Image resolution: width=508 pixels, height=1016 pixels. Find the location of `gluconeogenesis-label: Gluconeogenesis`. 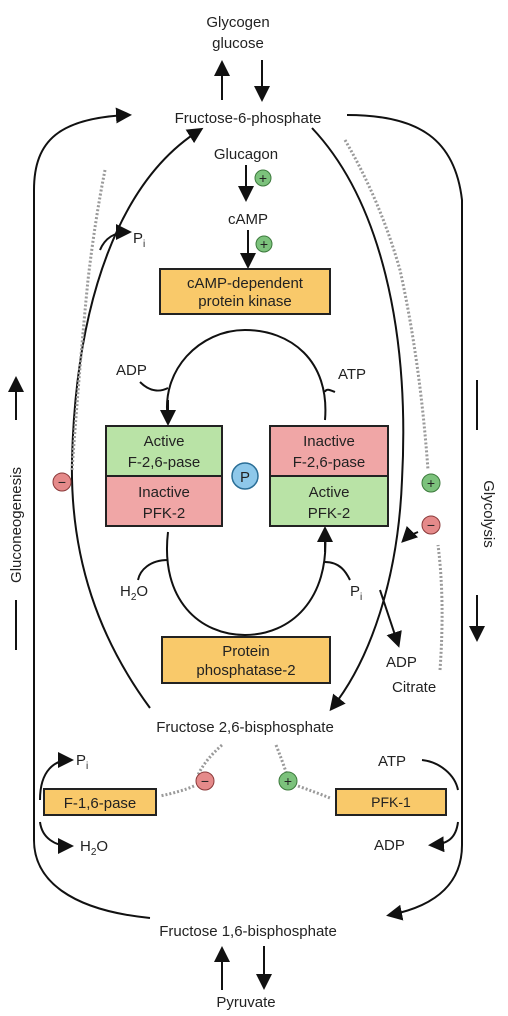

gluconeogenesis-label: Gluconeogenesis is located at coordinates (16, 525).